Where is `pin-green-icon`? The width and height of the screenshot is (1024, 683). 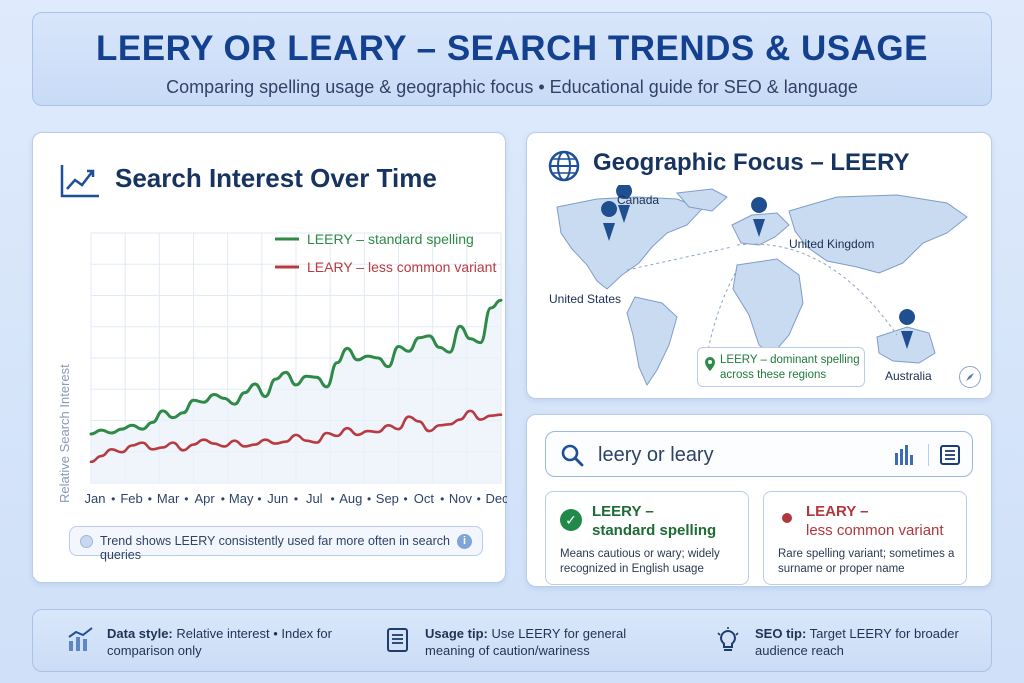
pin-green-icon is located at coordinates (710, 364).